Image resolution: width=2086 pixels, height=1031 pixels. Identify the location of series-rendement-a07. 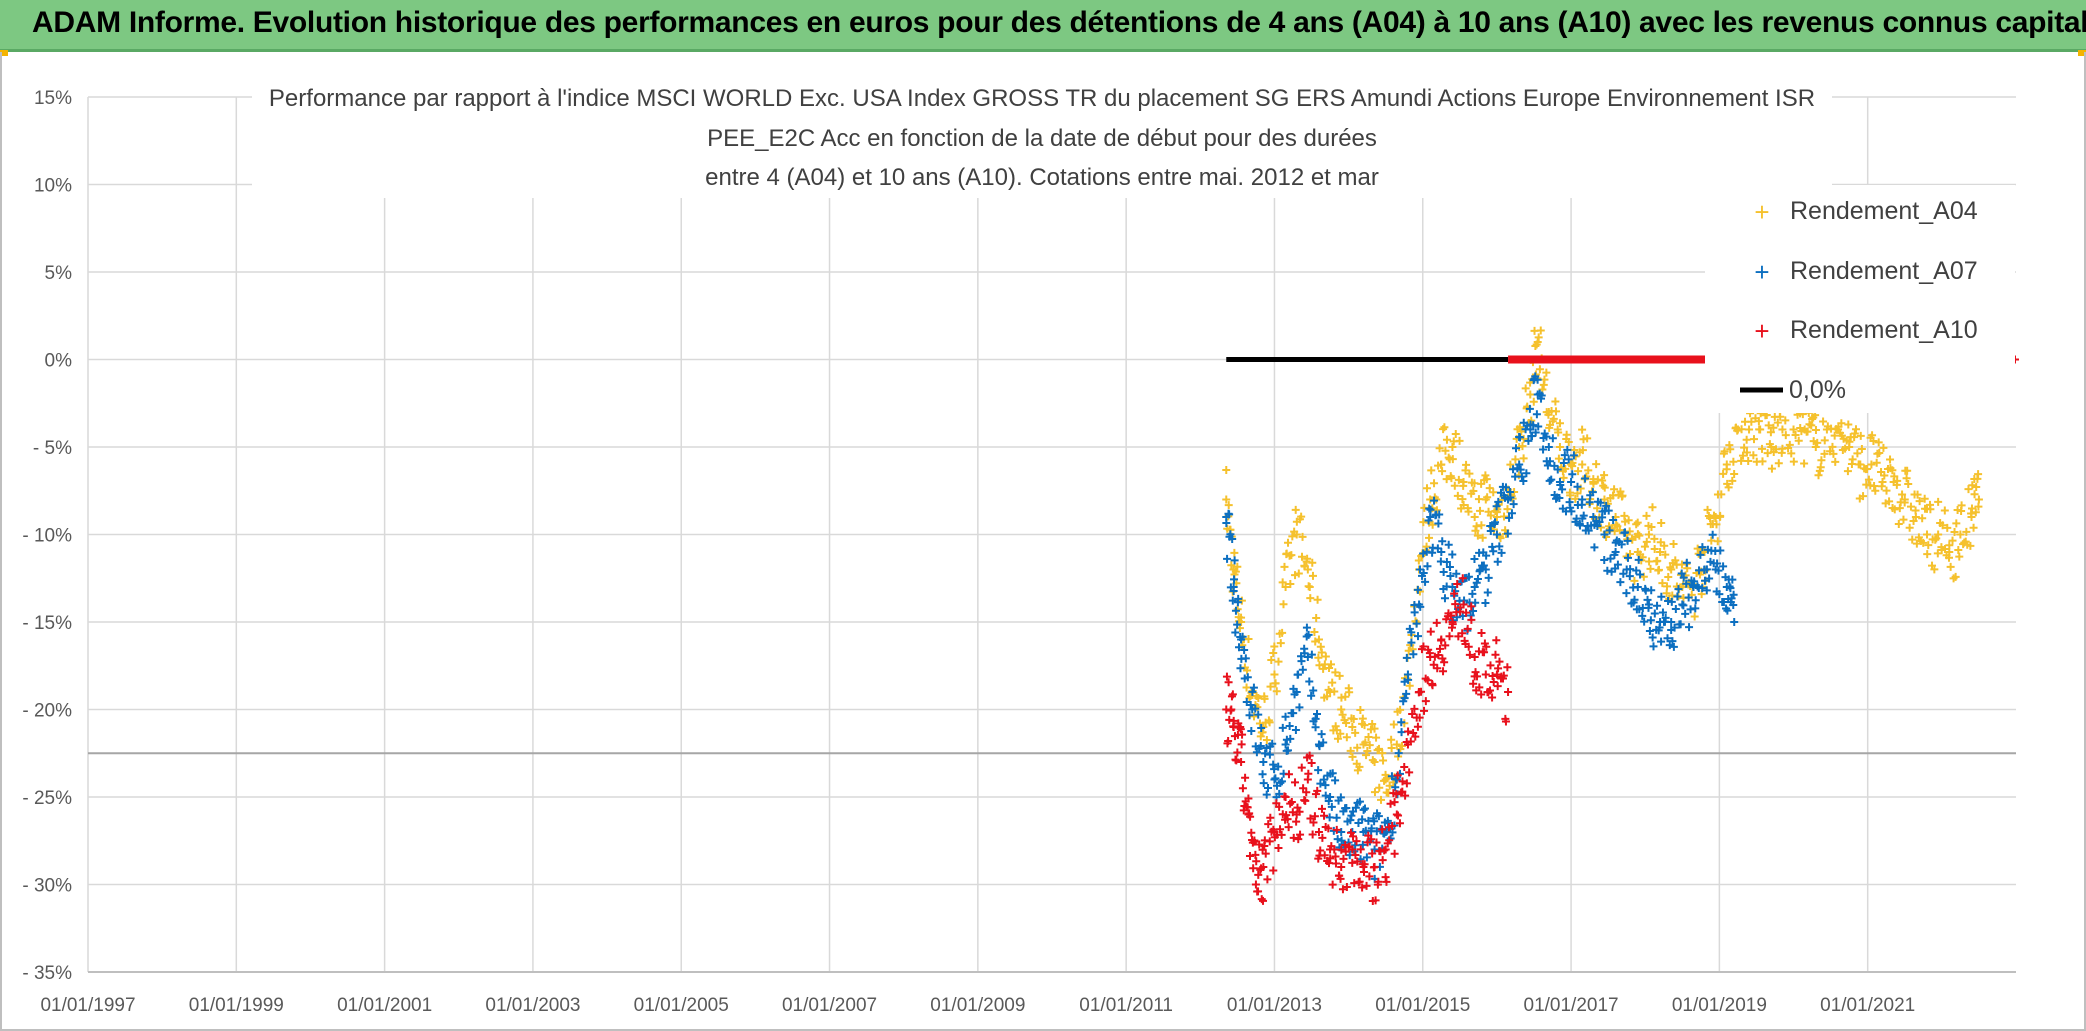
(1480, 627).